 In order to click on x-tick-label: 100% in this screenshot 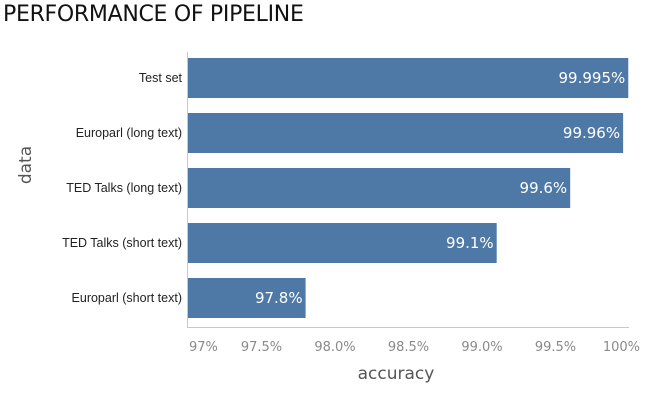, I will do `click(621, 347)`.